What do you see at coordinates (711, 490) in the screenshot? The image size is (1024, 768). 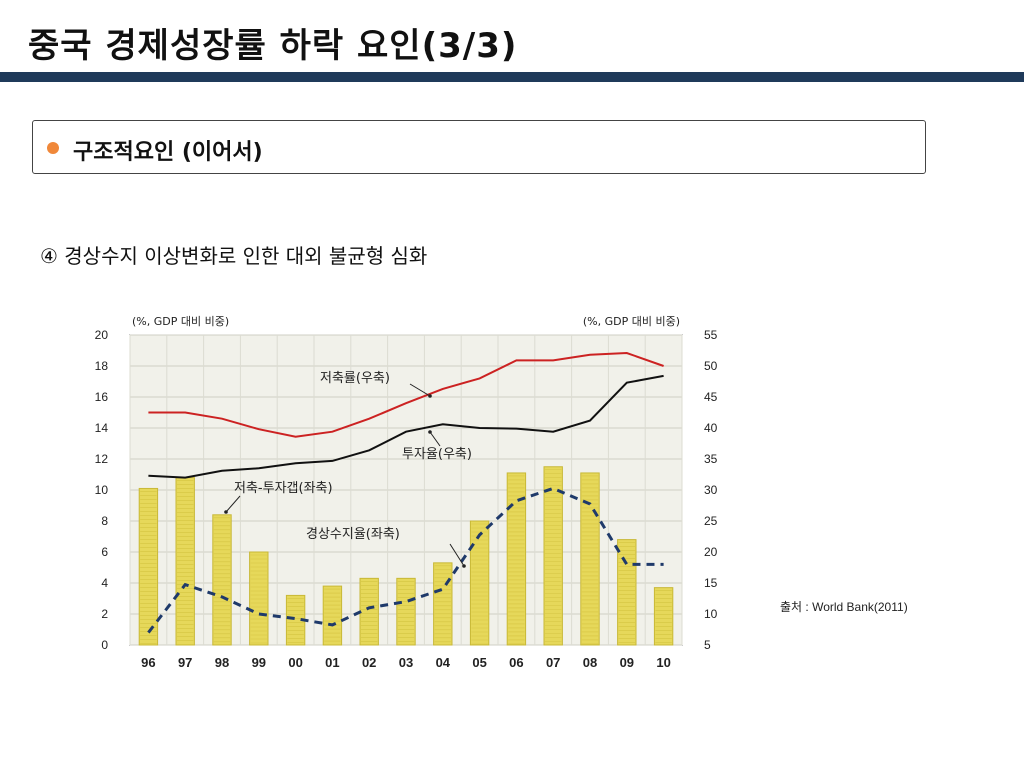 I see `right-tick-label: 30` at bounding box center [711, 490].